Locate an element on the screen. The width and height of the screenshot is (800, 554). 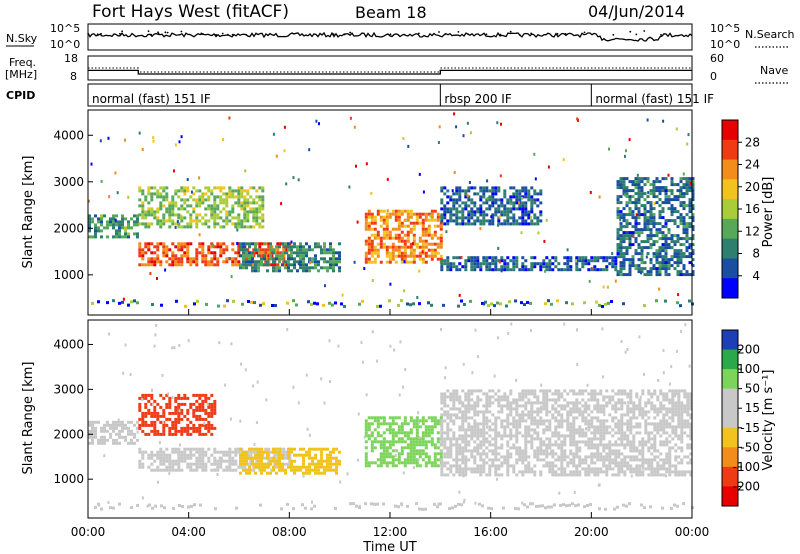
y-tick-label: 3000 is located at coordinates (68, 182).